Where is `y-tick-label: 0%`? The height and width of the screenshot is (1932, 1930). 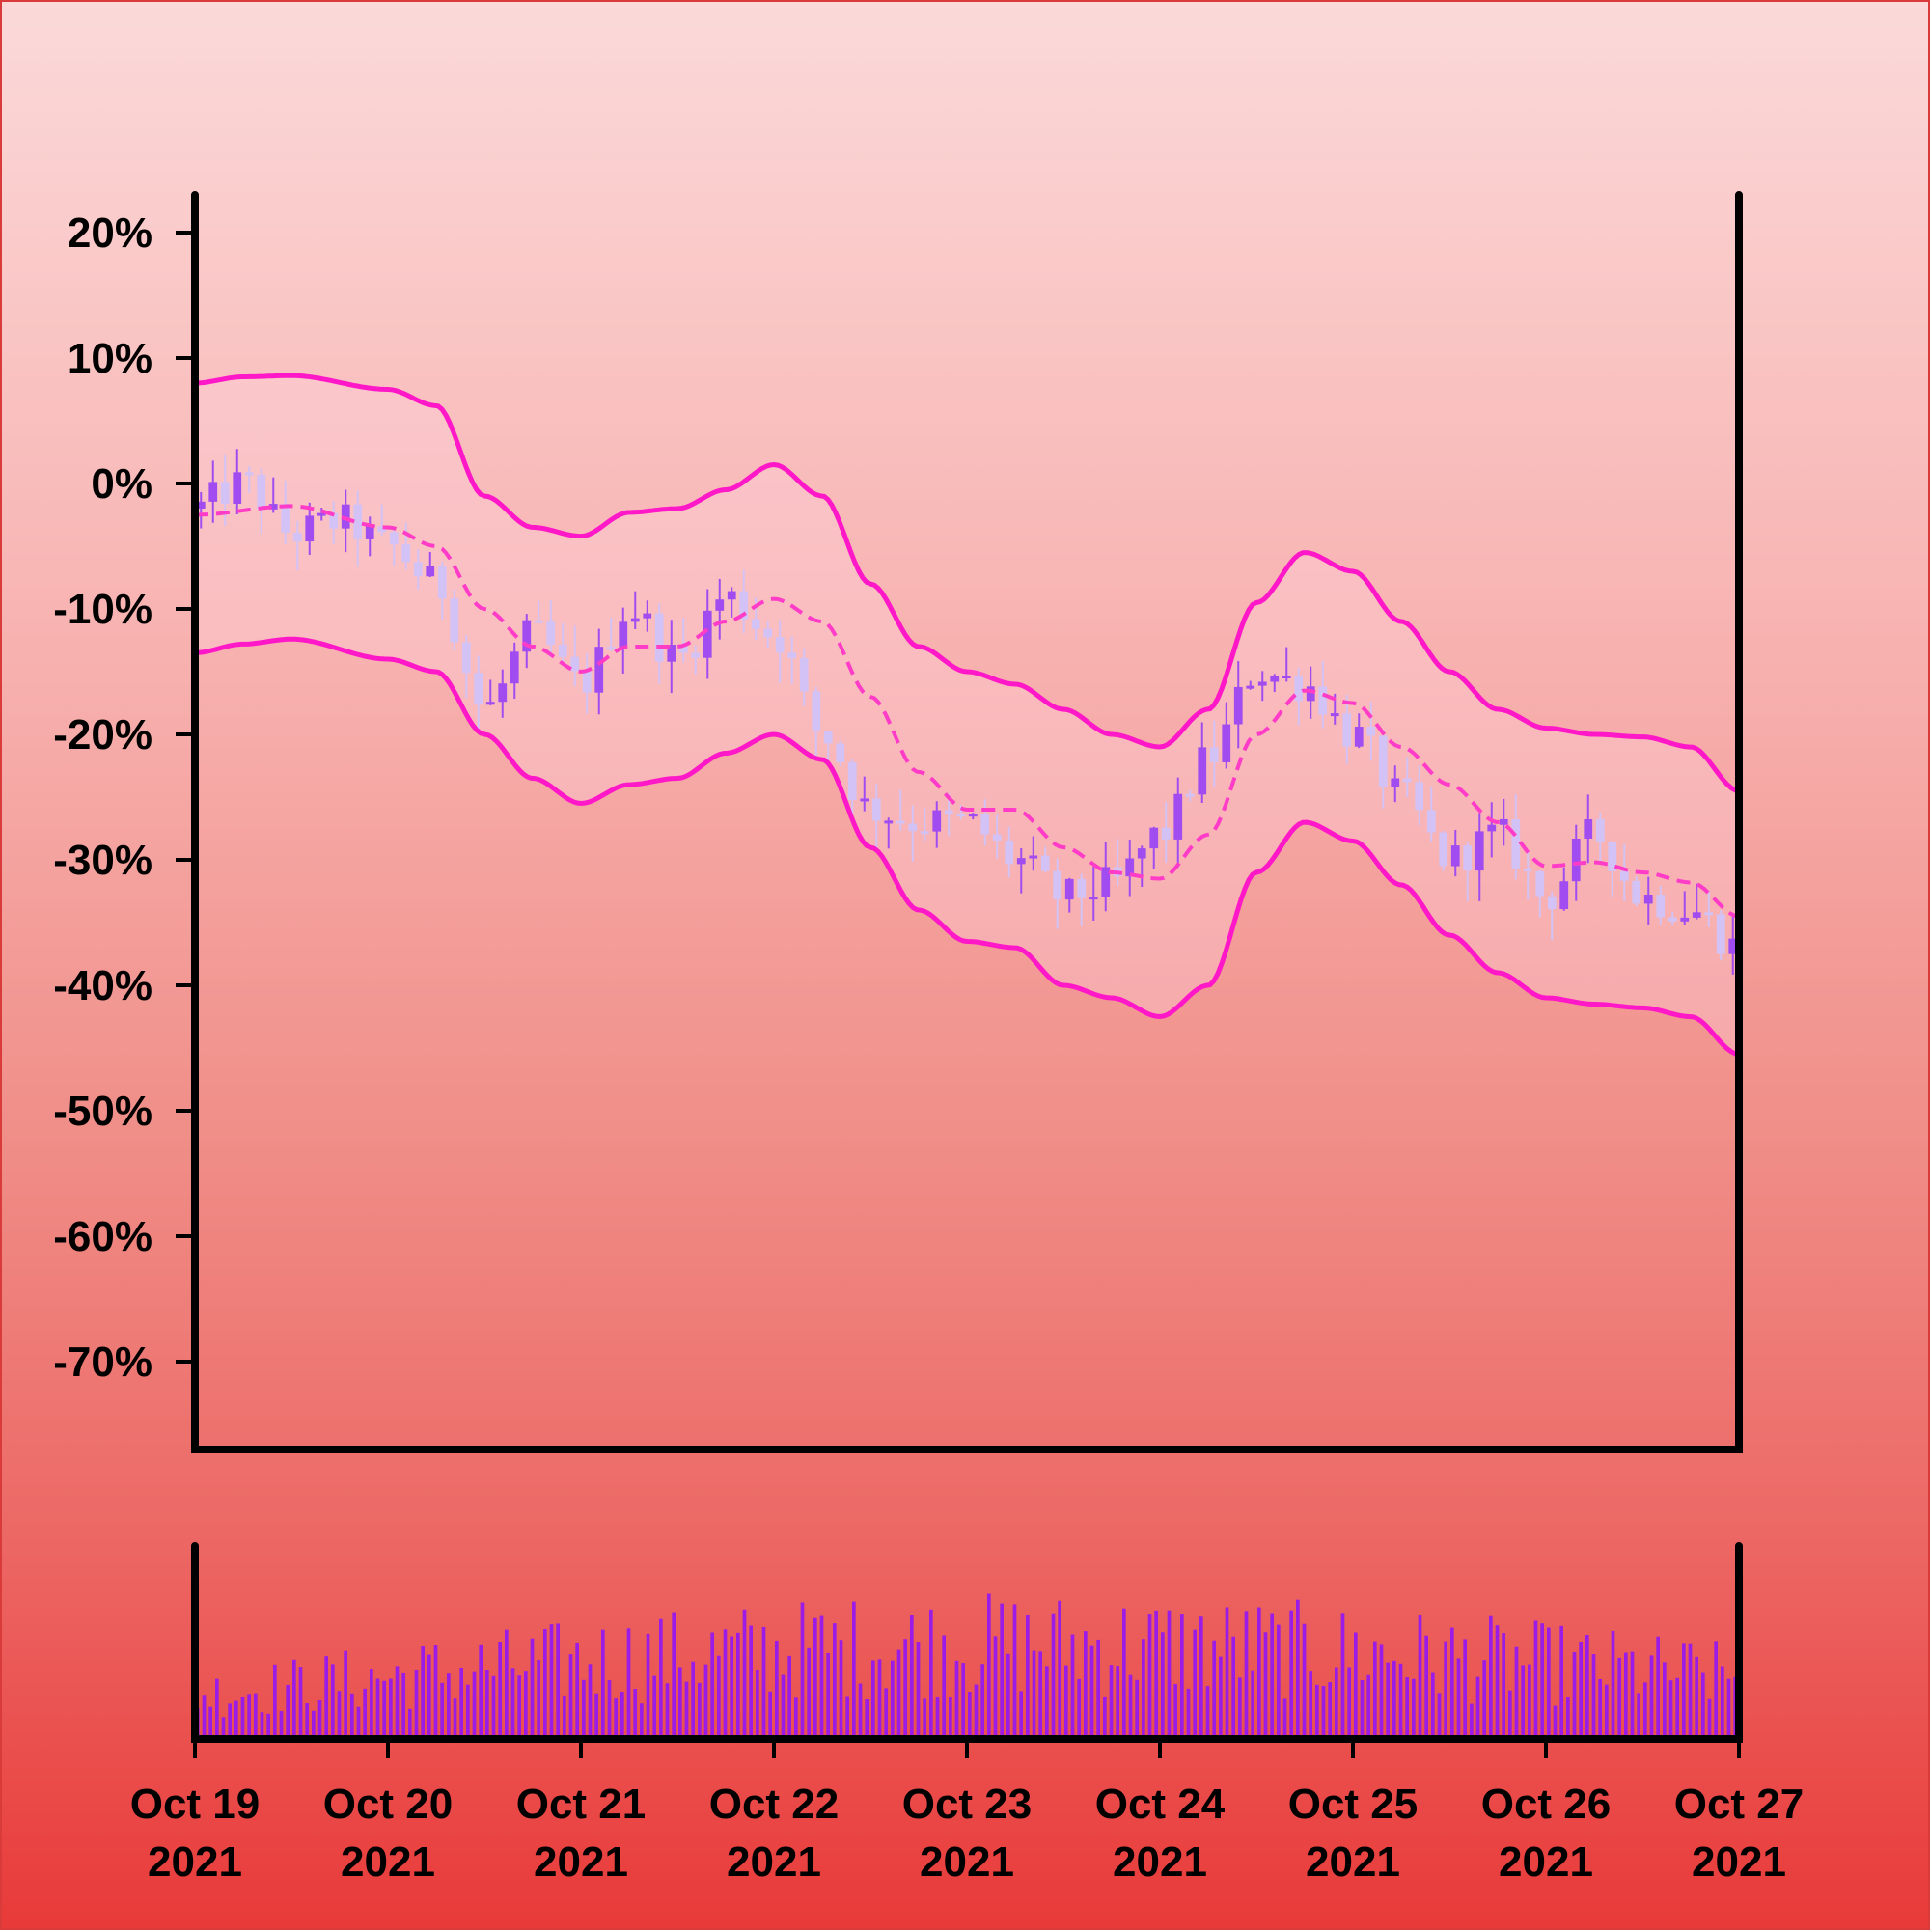 y-tick-label: 0% is located at coordinates (121, 484).